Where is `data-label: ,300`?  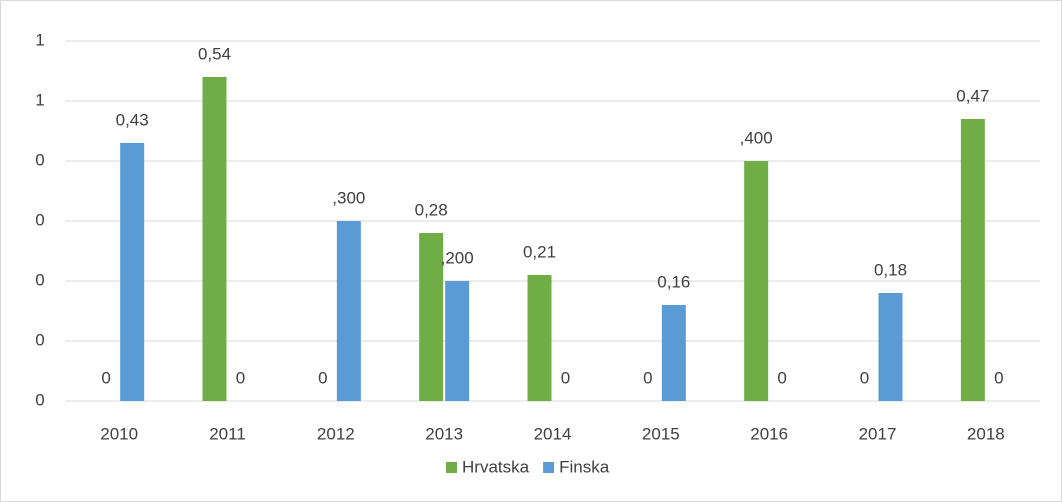
data-label: ,300 is located at coordinates (348, 197).